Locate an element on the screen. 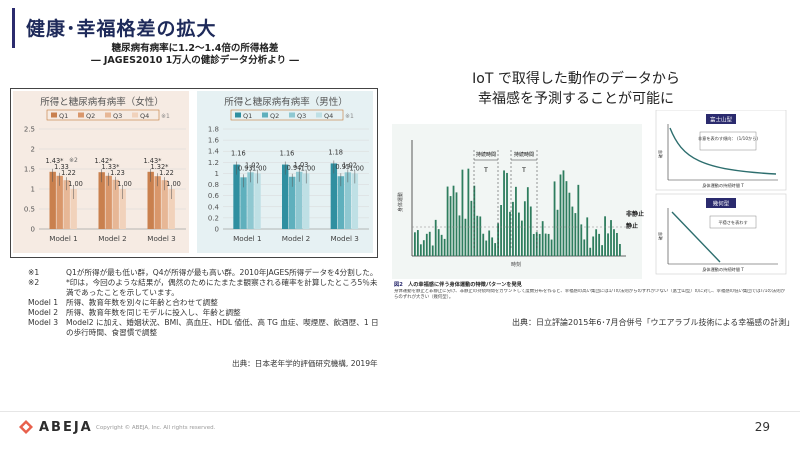  panel-2-x-label: 身体運動の持続時間 T is located at coordinates (723, 269).